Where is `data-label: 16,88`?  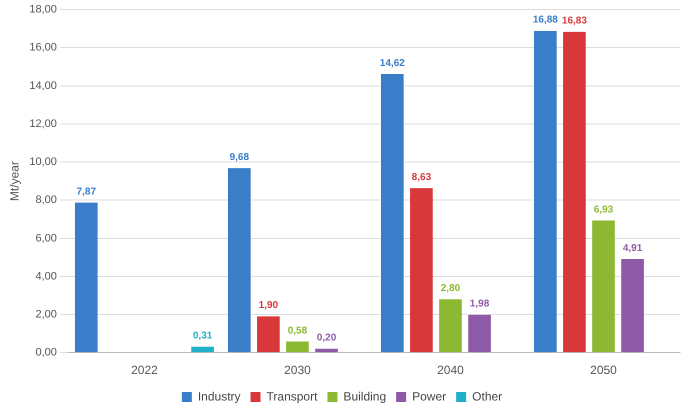
data-label: 16,88 is located at coordinates (545, 20).